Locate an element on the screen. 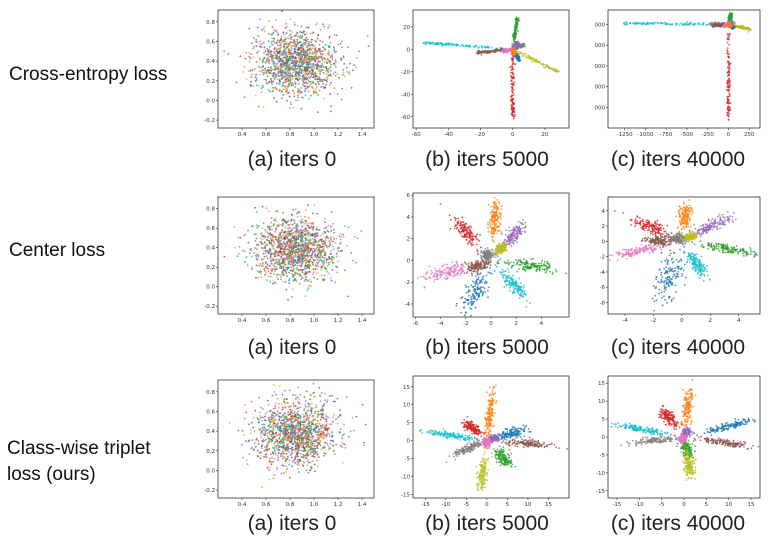 Image resolution: width=771 pixels, height=541 pixels. x-tick-label: -1250 is located at coordinates (625, 135).